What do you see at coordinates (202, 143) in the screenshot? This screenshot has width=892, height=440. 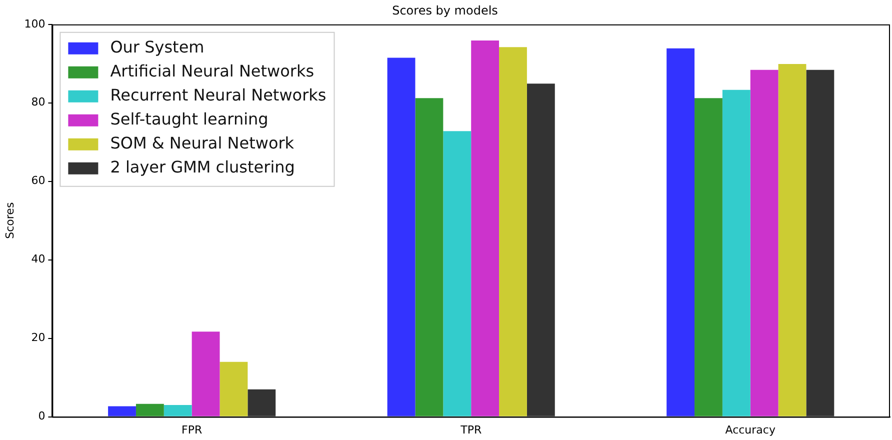 I see `legend-label: SOM & Neural Network` at bounding box center [202, 143].